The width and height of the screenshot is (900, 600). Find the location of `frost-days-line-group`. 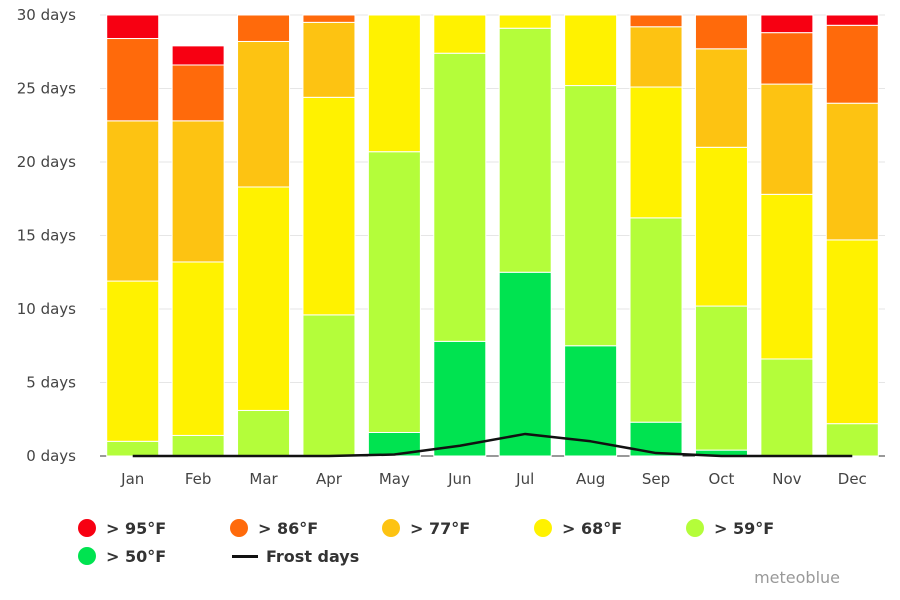

frost-days-line-group is located at coordinates (492, 445).